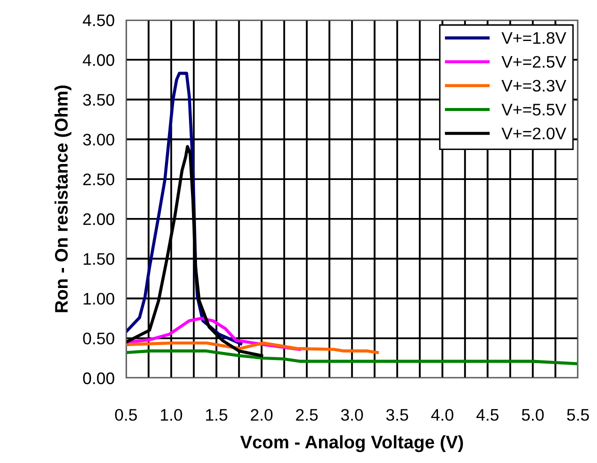 The image size is (597, 463). I want to click on x-axis-title: Vcom - Analog Voltage (V), so click(351, 443).